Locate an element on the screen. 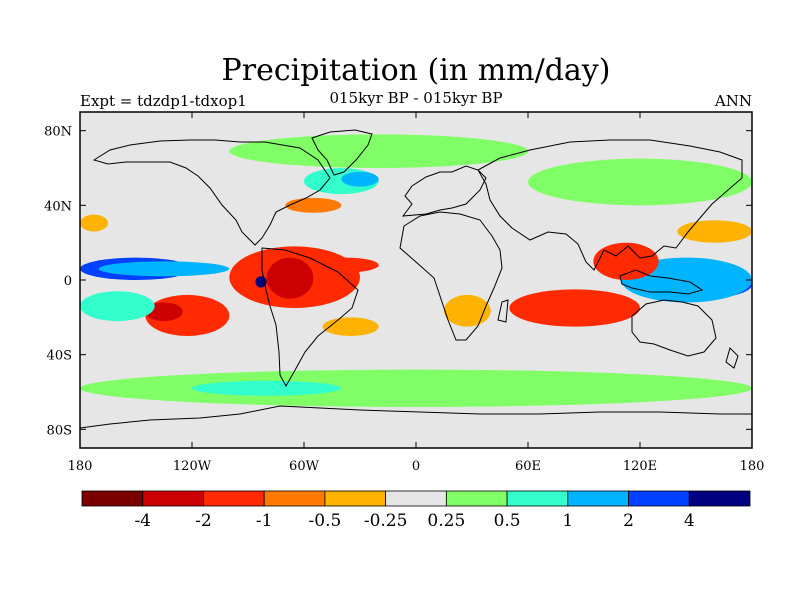 The image size is (800, 600). region-north-pacific-dry is located at coordinates (94, 223).